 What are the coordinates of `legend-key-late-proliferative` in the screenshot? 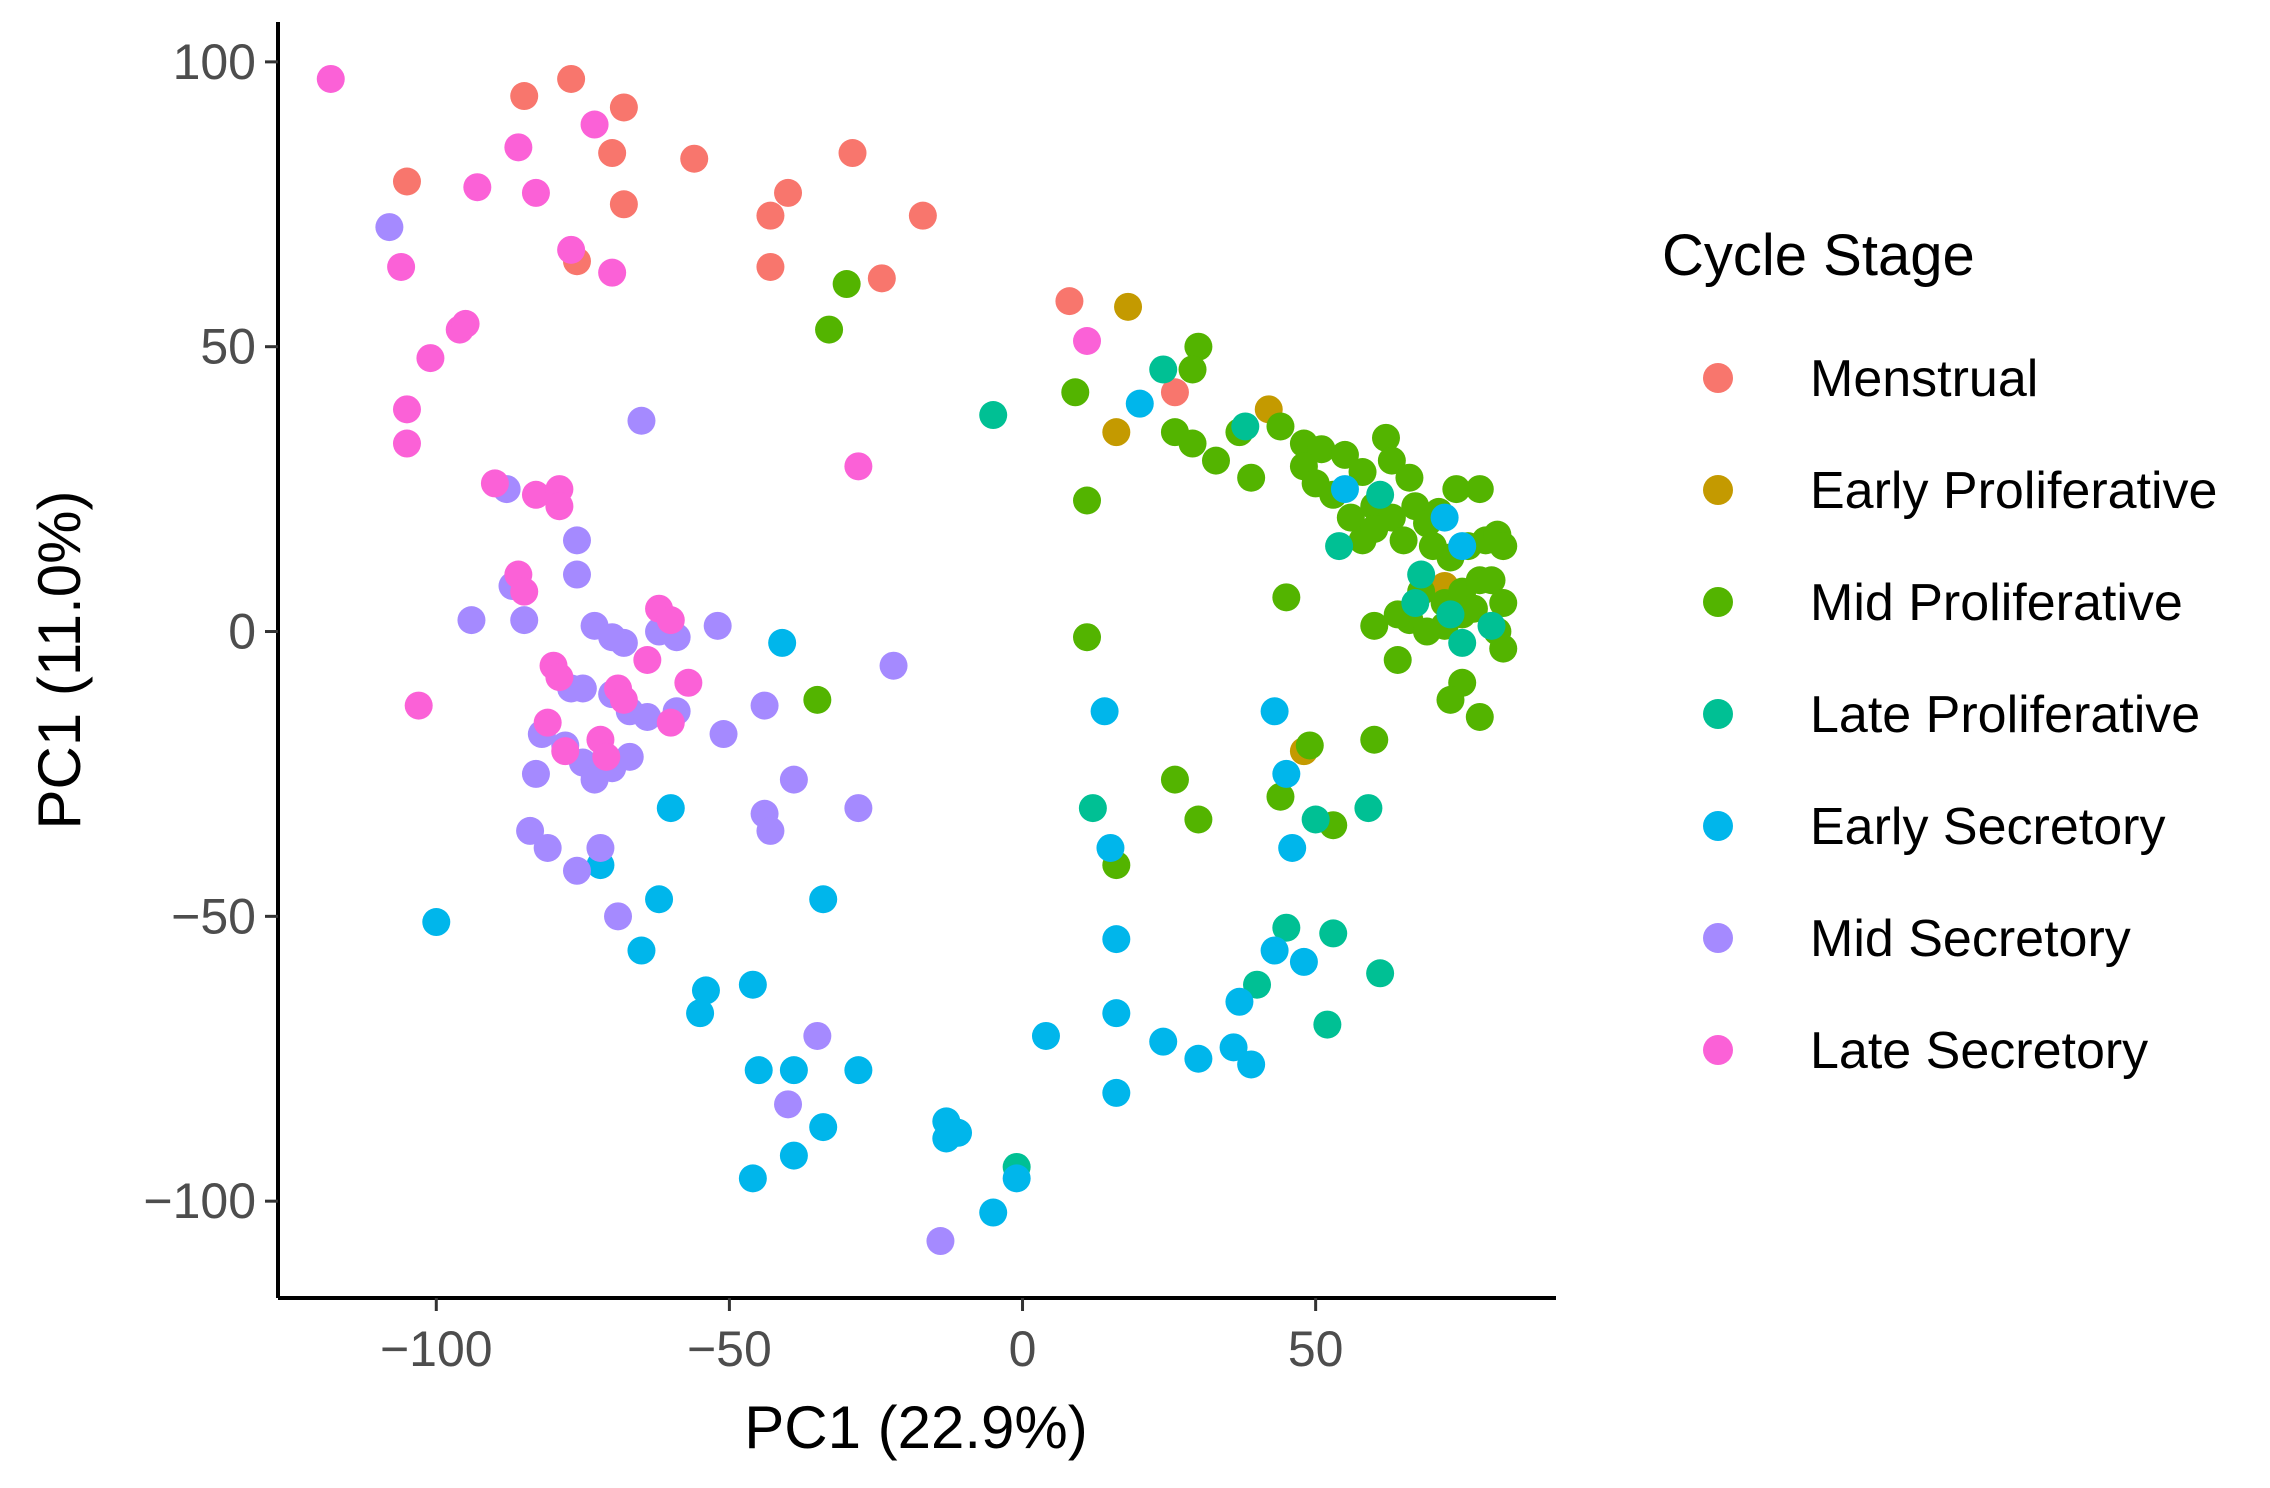 It's located at (1718, 714).